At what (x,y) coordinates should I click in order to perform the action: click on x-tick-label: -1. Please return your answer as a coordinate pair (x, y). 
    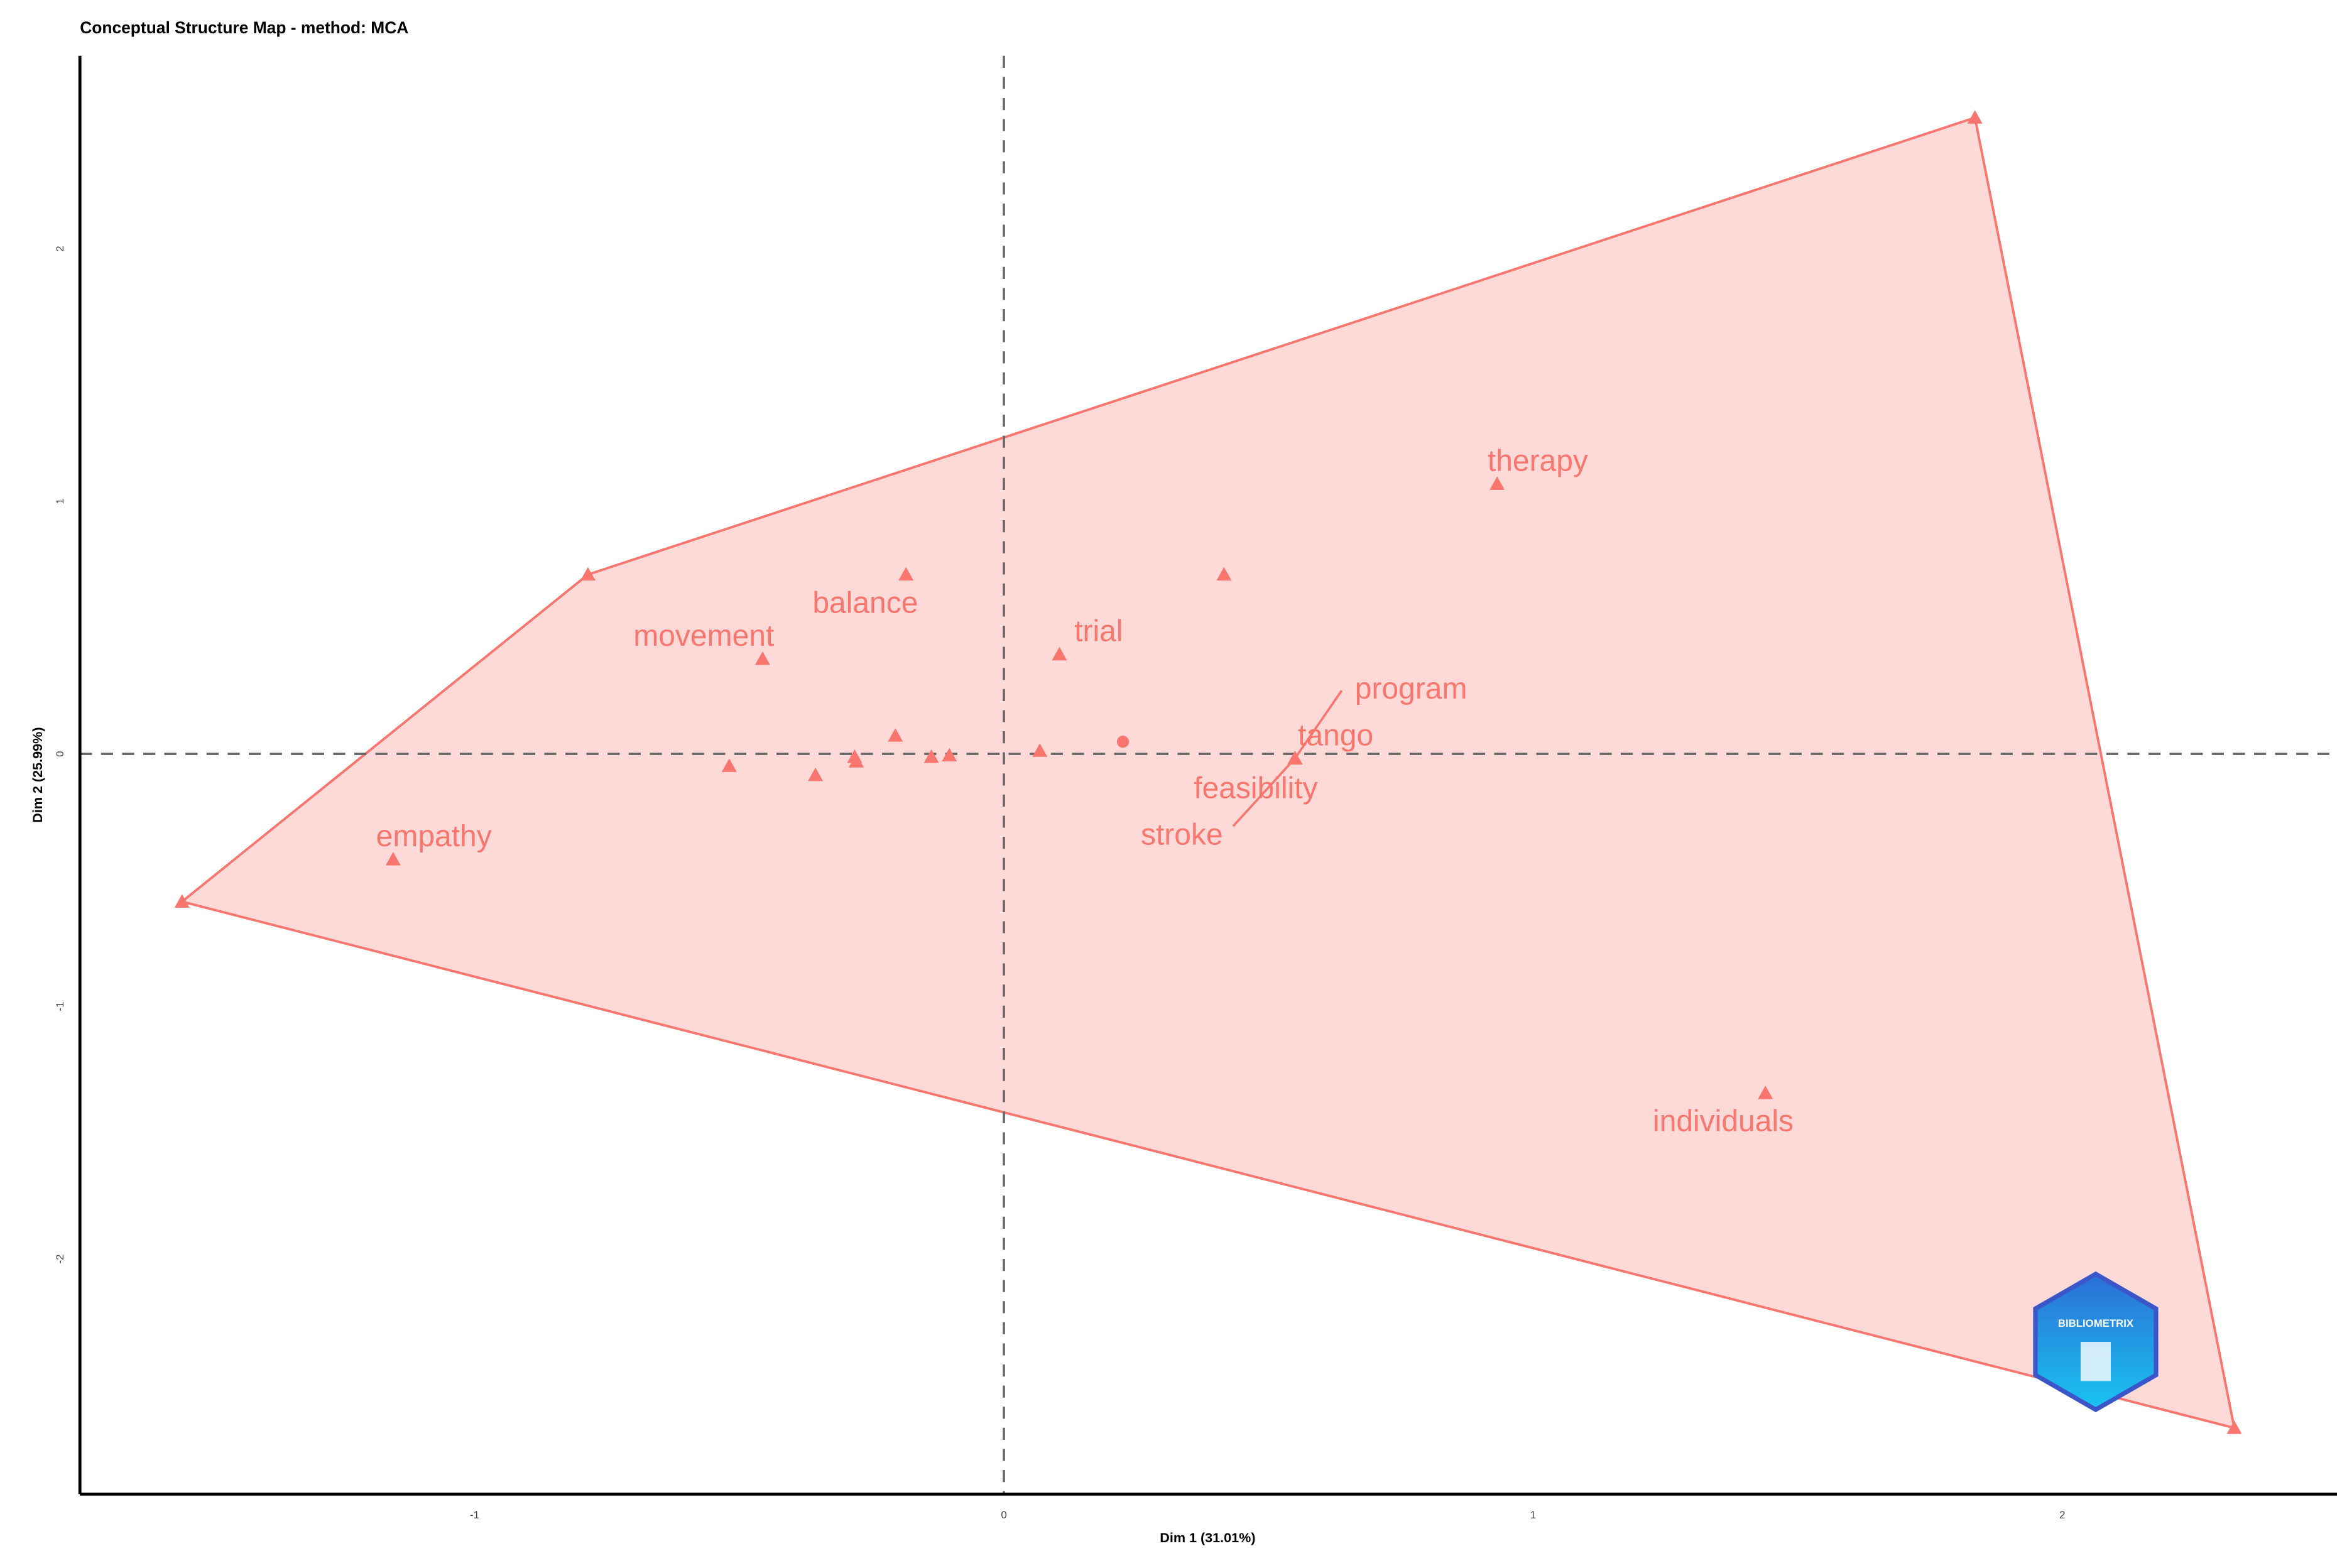
    Looking at the image, I should click on (474, 1515).